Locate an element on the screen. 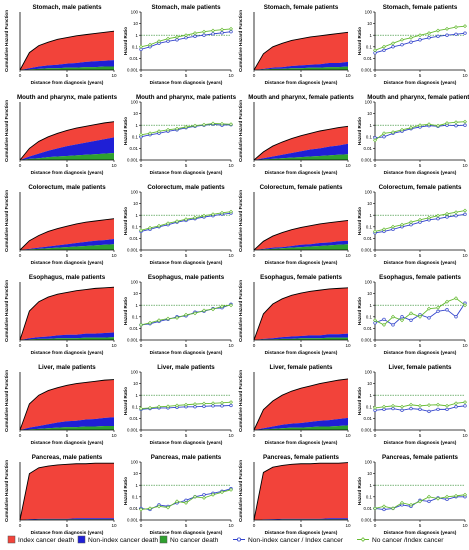 The image size is (469, 550). panel-title: Esophagus, female patients is located at coordinates (420, 277).